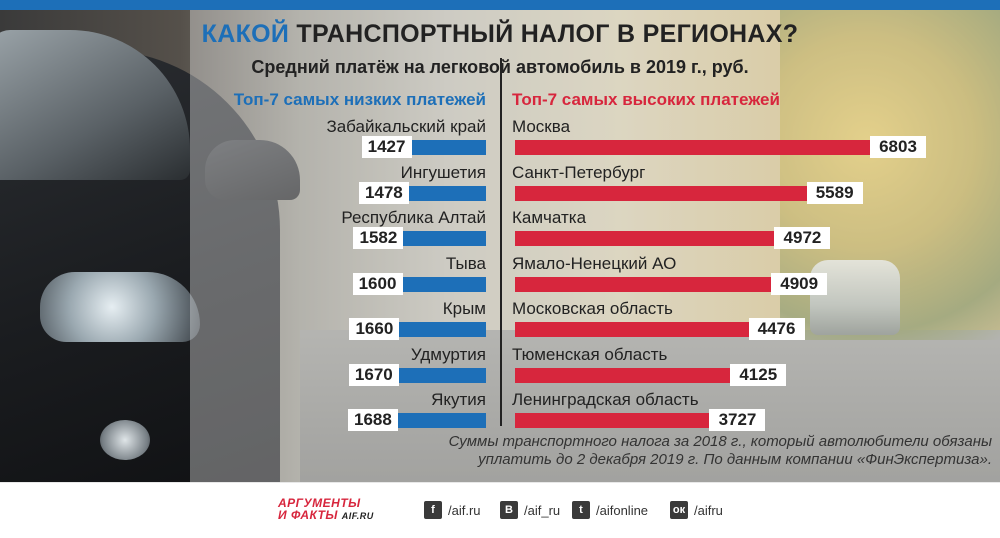  Describe the element at coordinates (378, 238) in the screenshot. I see `low-value-label: 1582` at that location.